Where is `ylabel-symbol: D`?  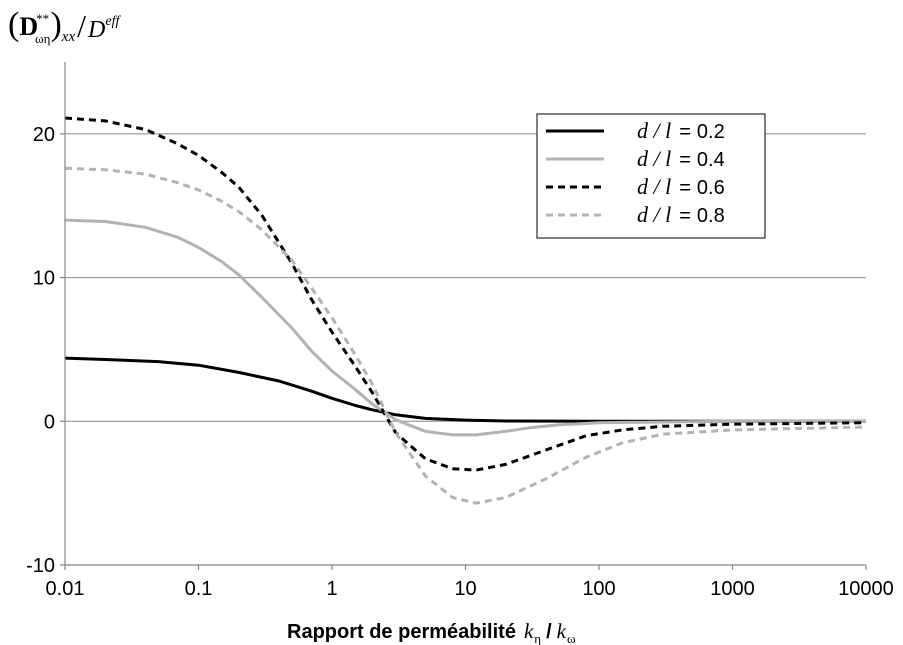
ylabel-symbol: D is located at coordinates (28, 26).